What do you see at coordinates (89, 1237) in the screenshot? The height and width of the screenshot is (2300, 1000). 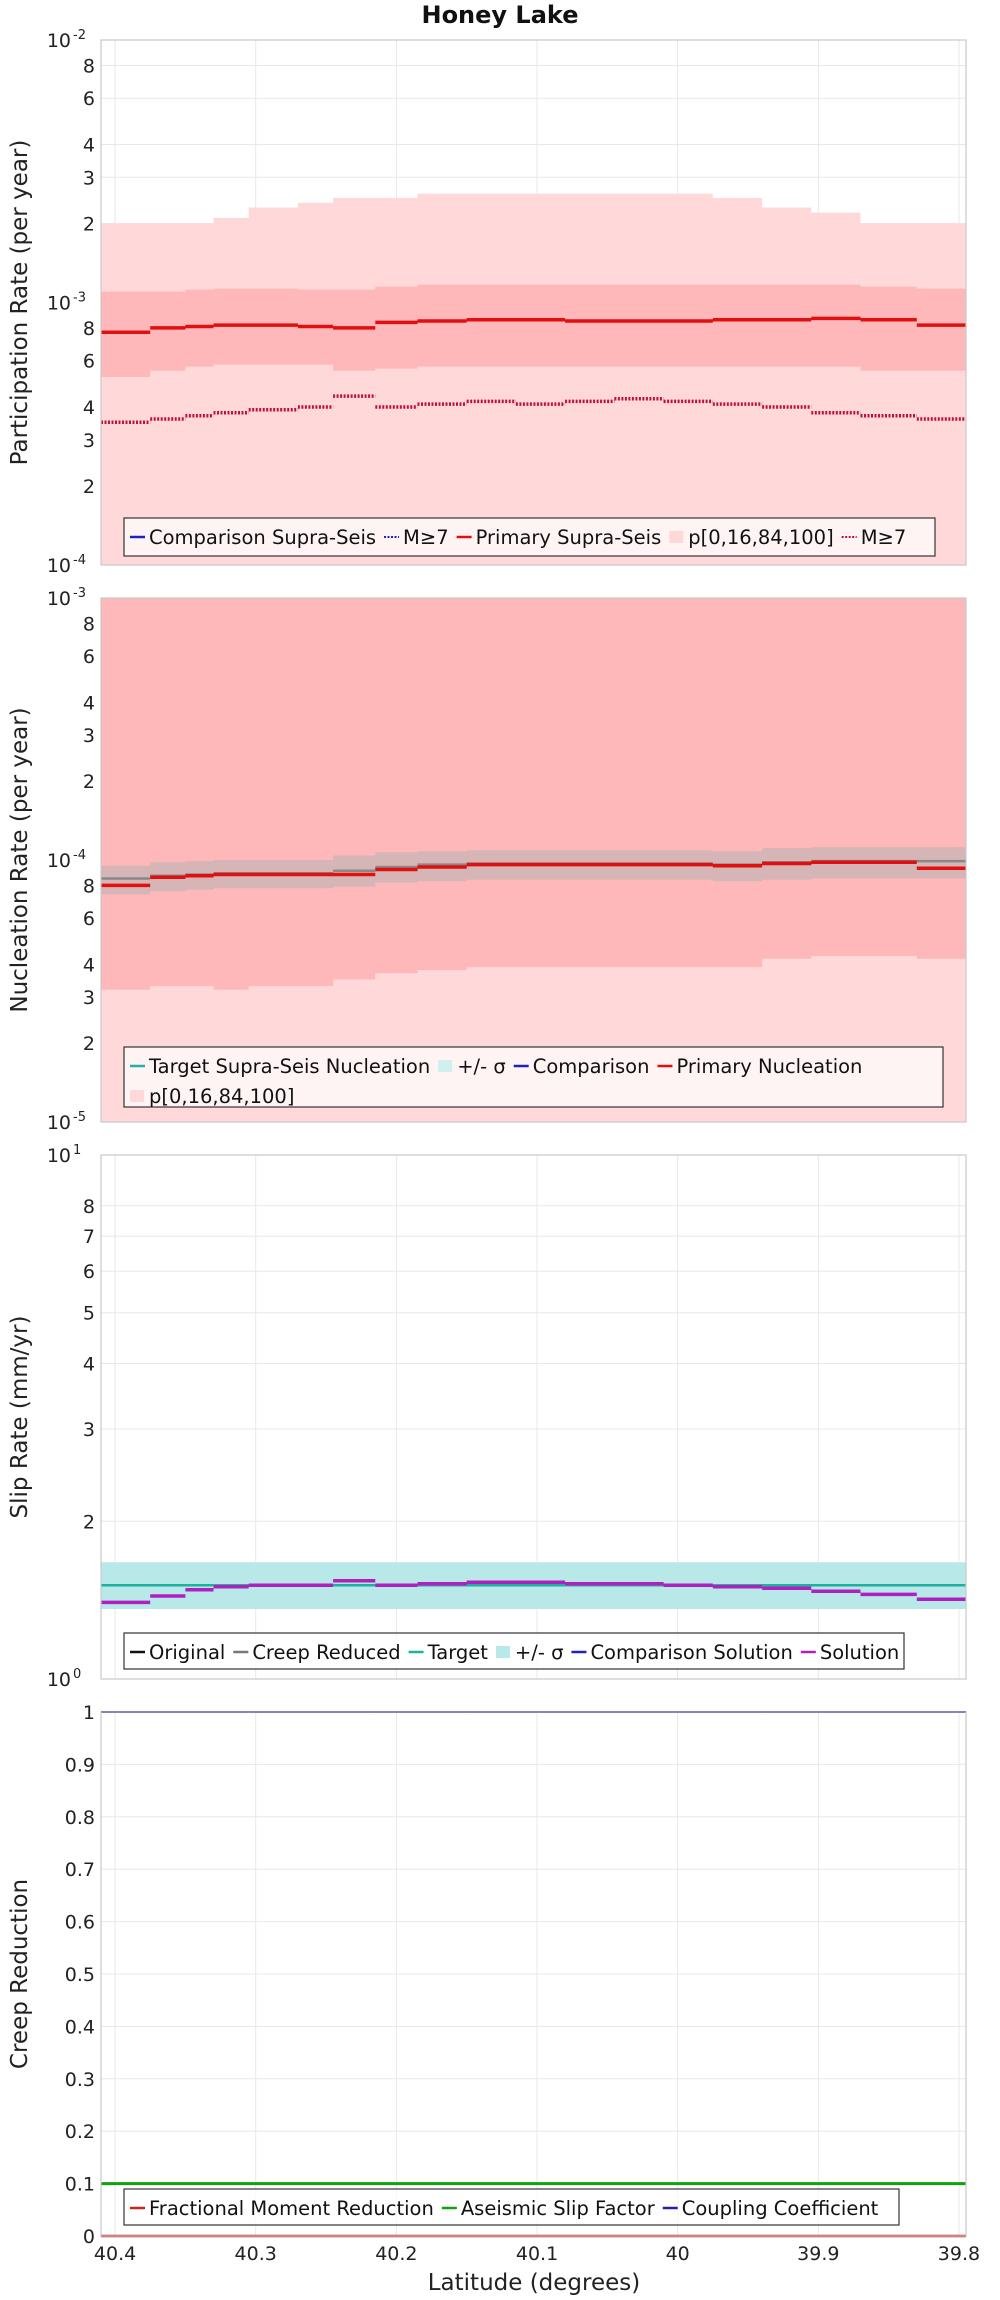 I see `y-tick-minor-5: 7` at bounding box center [89, 1237].